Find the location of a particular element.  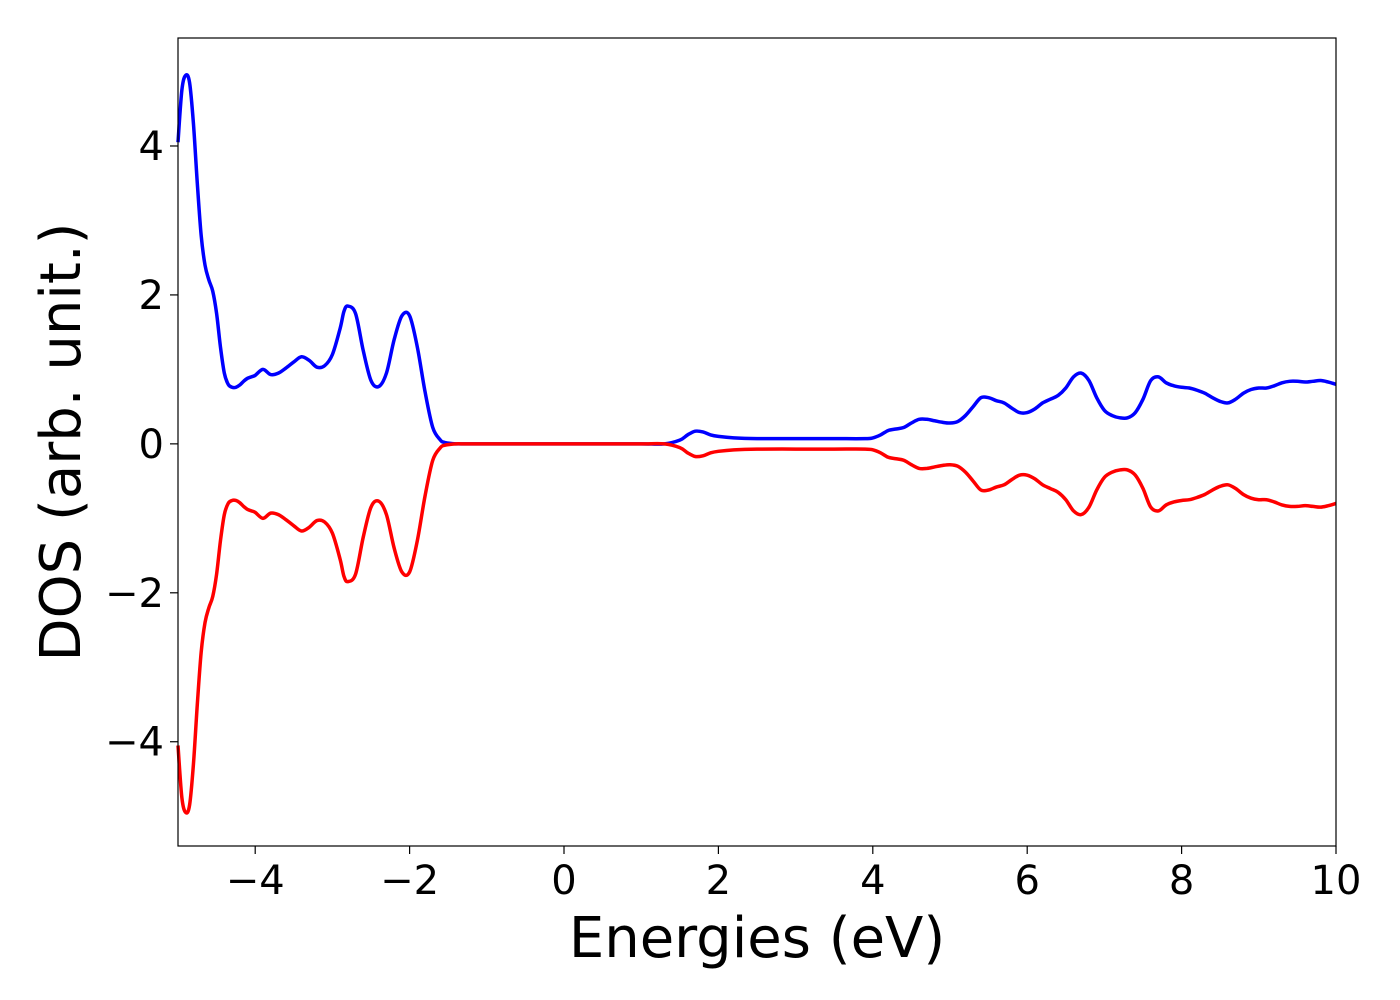

x-axis-label: Energies (eV) is located at coordinates (757, 938).